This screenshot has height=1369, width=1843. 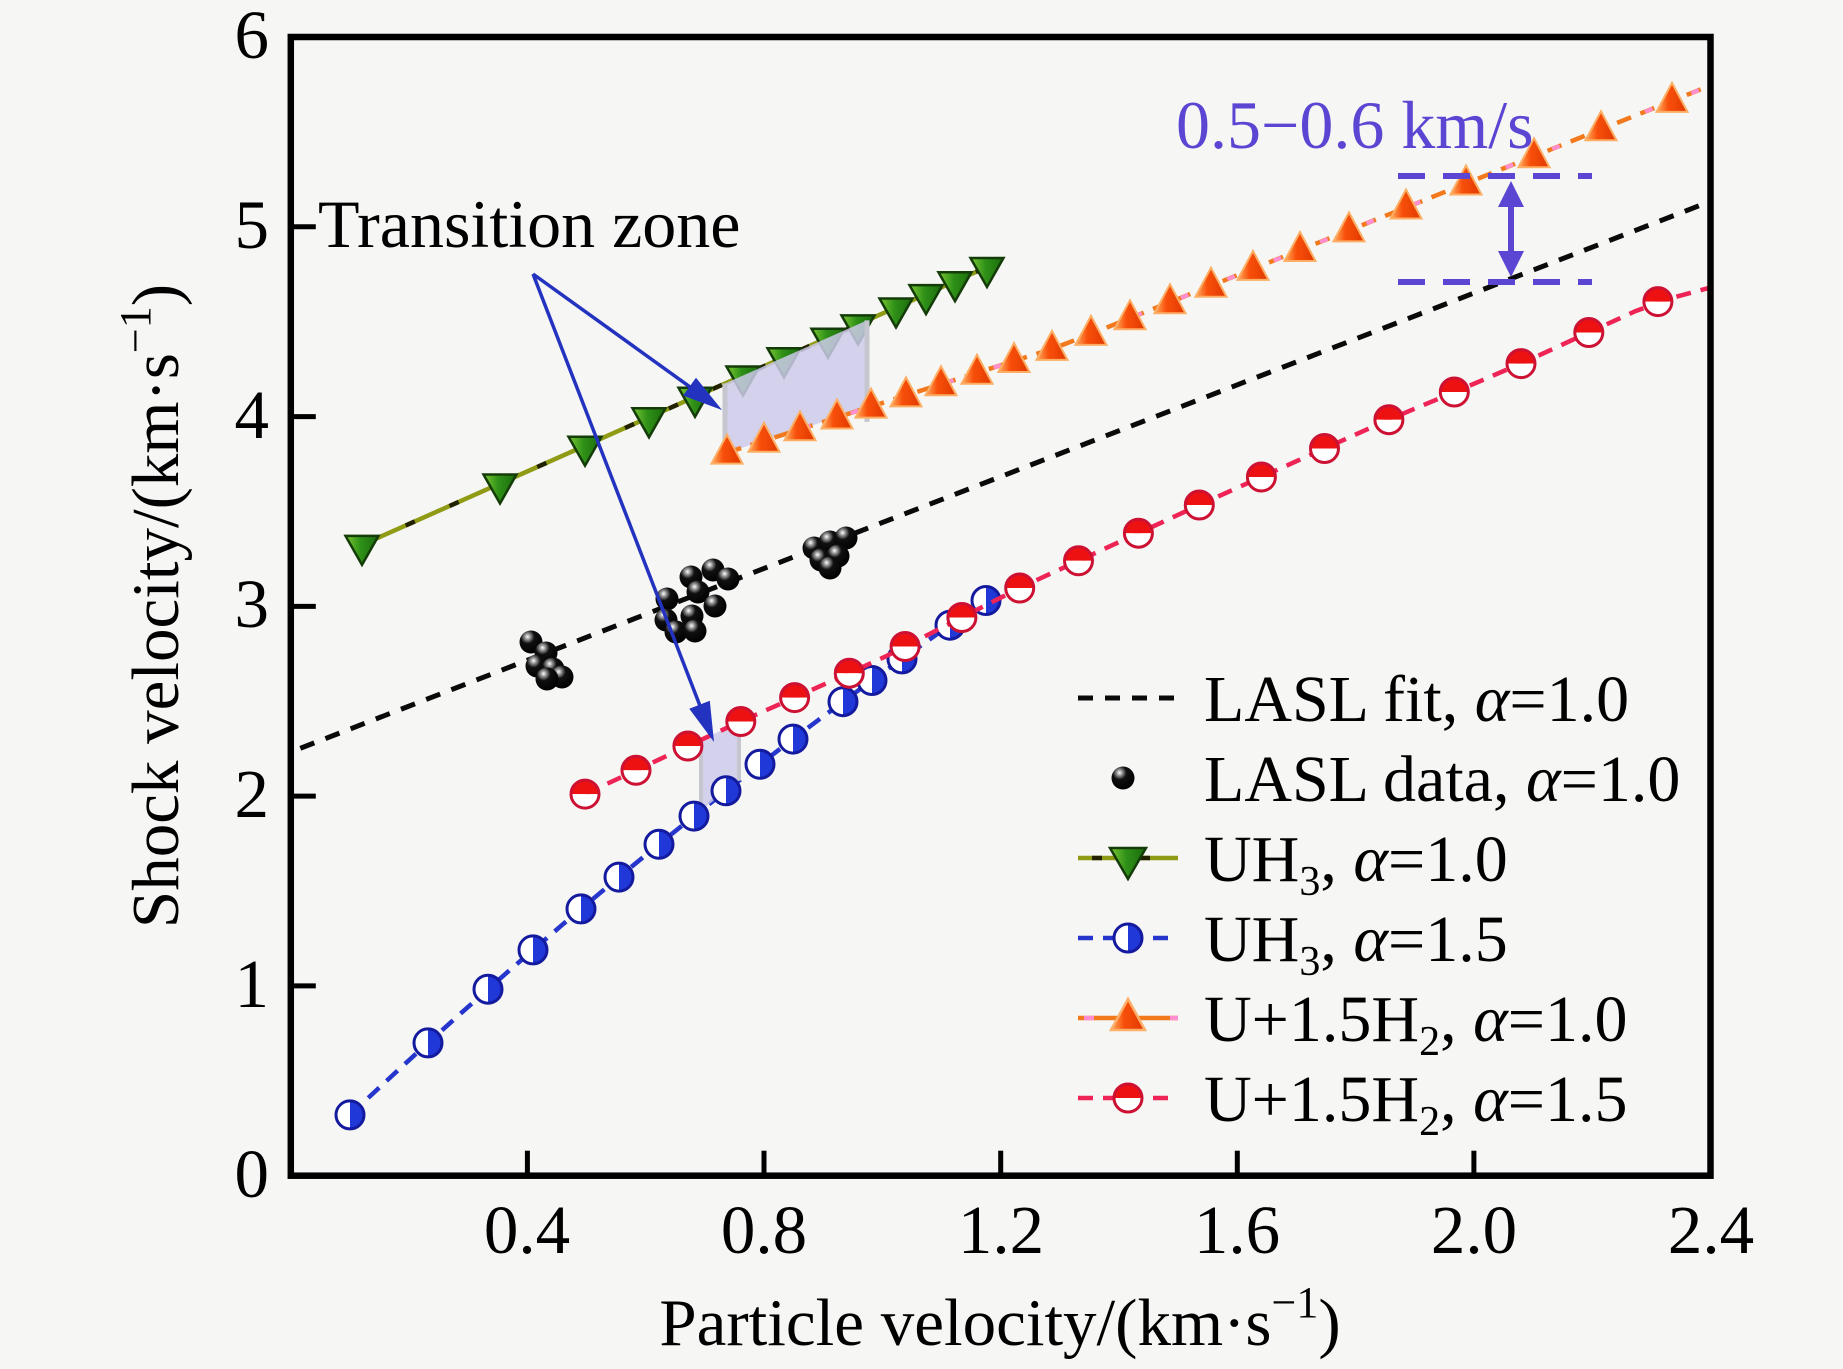 I want to click on svg-text: UH3, α=1.0, so click(x=1356, y=864).